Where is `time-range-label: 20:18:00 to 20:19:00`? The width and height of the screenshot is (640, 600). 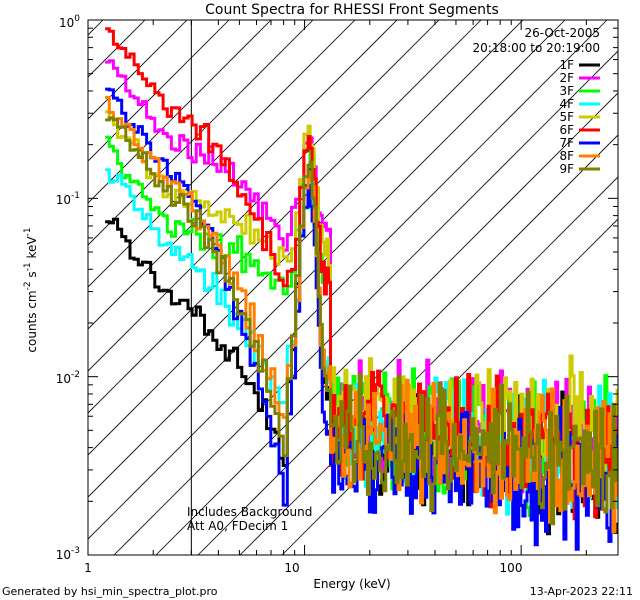
time-range-label: 20:18:00 to 20:19:00 is located at coordinates (536, 48).